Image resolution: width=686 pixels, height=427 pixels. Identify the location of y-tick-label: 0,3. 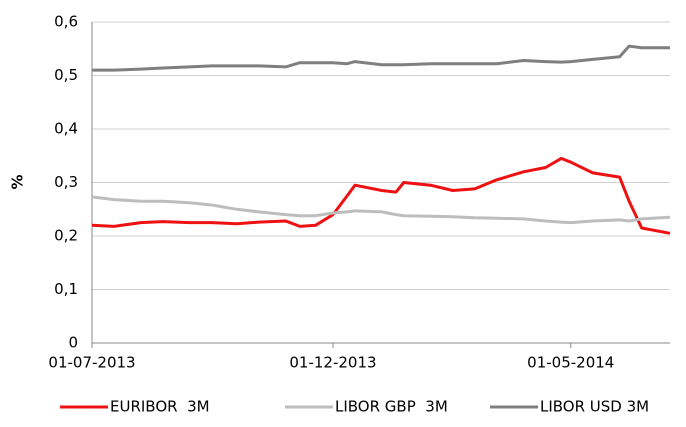
(66, 182).